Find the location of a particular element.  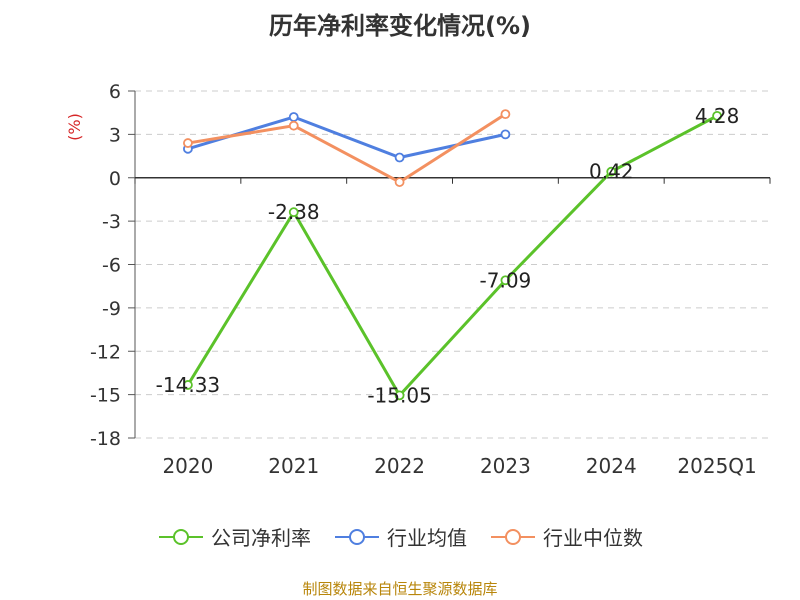

y-tick-label: -6 is located at coordinates (111, 266).